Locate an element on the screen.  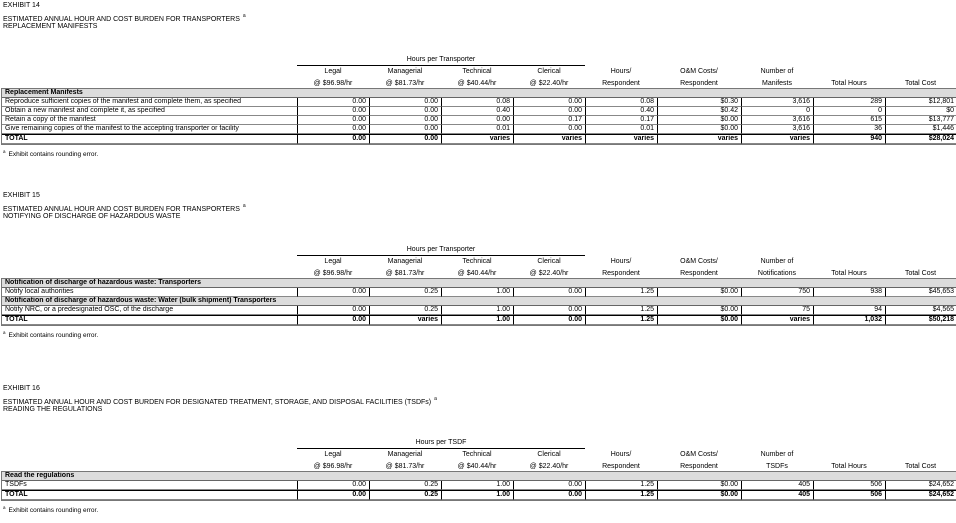
cell-value: 615 is located at coordinates (850, 120).